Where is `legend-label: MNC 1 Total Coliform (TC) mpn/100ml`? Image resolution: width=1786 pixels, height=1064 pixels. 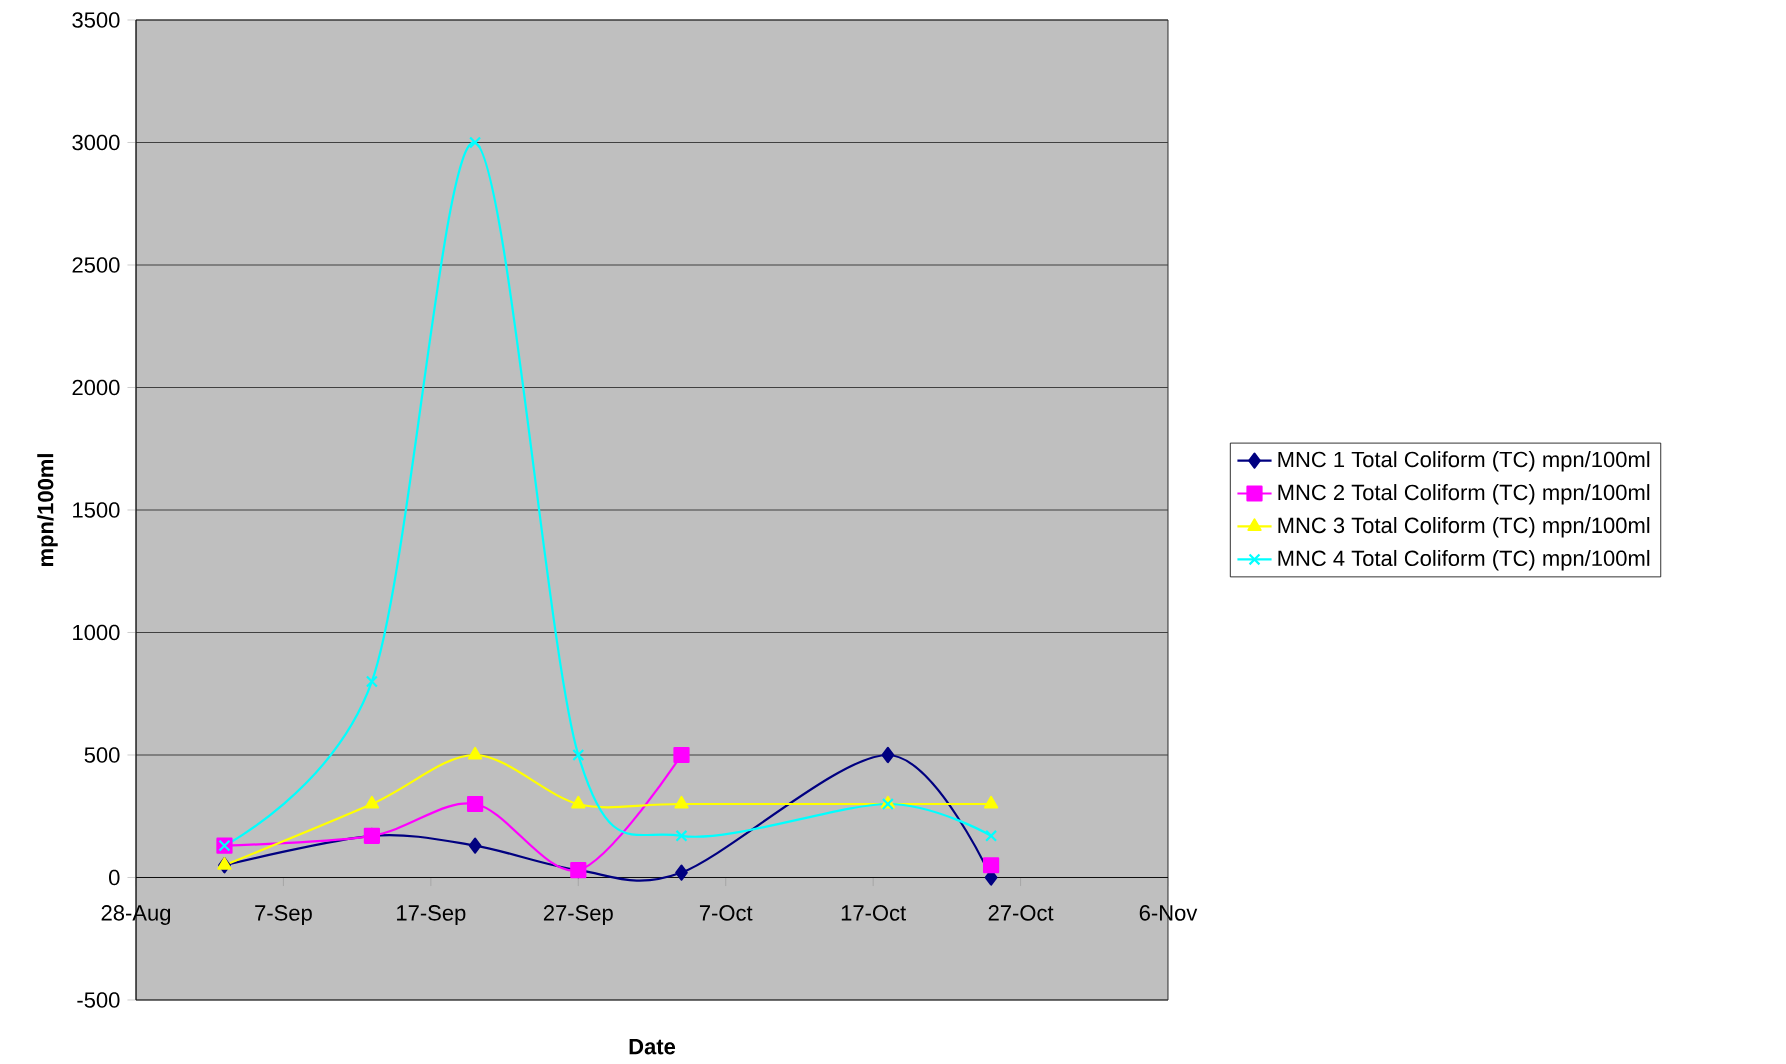
legend-label: MNC 1 Total Coliform (TC) mpn/100ml is located at coordinates (1464, 461).